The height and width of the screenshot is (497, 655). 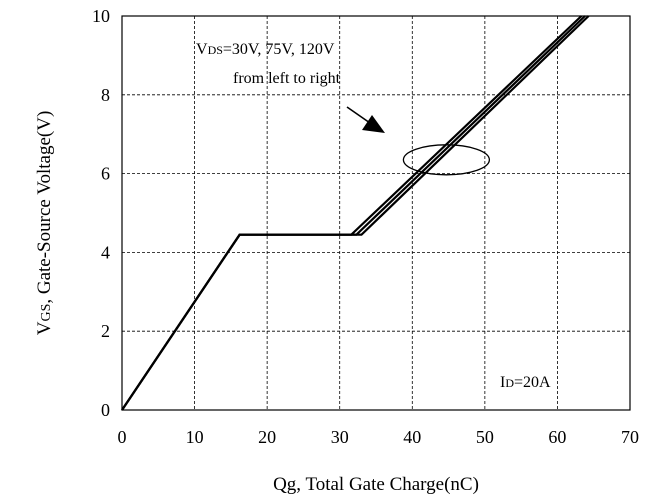 I want to click on y-tick-label: 6, so click(x=105, y=174).